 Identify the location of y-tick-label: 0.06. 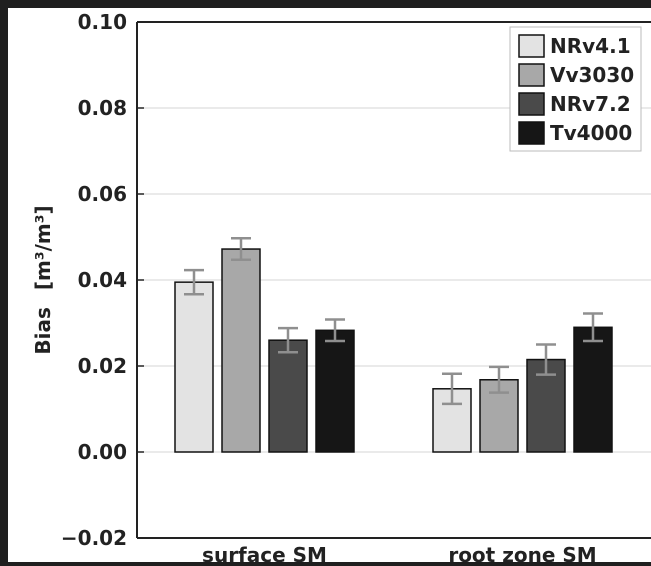
(102, 194).